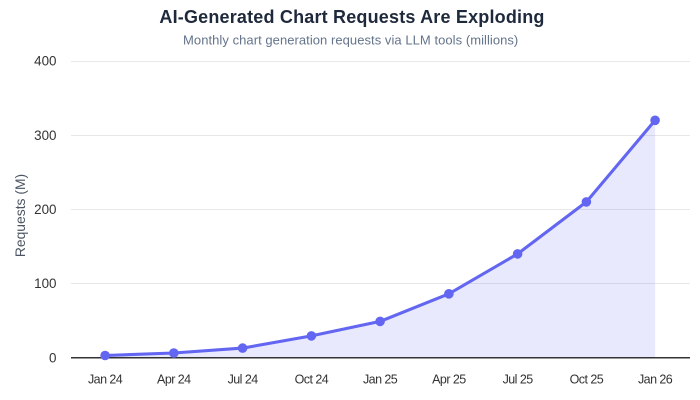  I want to click on svg-text: 300, so click(45, 135).